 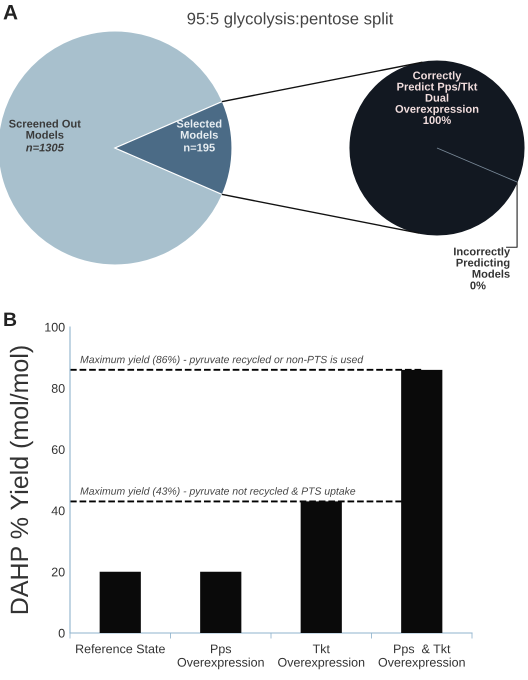 I want to click on y-axis-title: DAHP % Yield (mol/mol), so click(x=22, y=480).